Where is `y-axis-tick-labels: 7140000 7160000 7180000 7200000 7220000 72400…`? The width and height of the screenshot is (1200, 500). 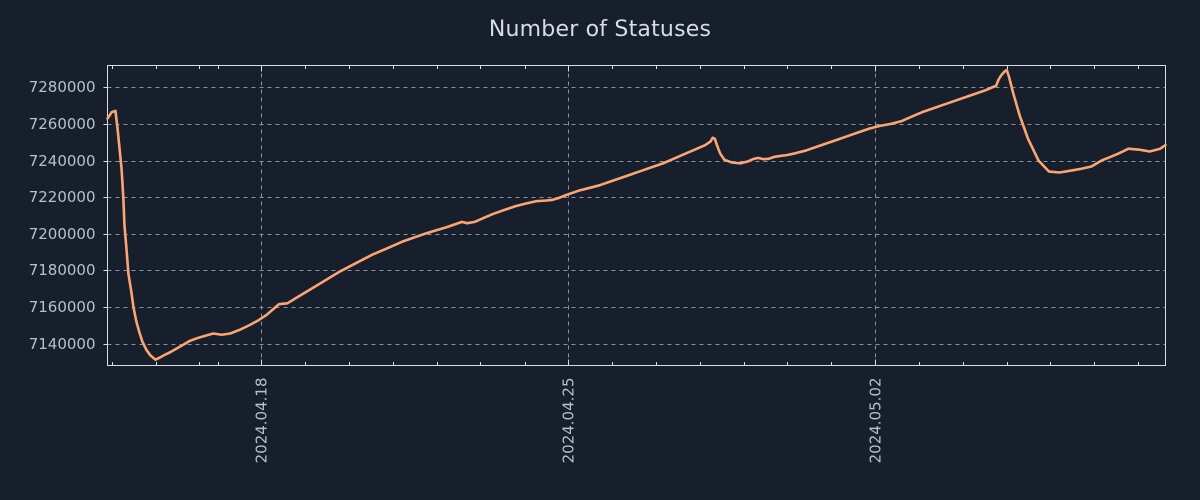
y-axis-tick-labels: 7140000 7160000 7180000 7200000 7220000 72400… is located at coordinates (62, 215).